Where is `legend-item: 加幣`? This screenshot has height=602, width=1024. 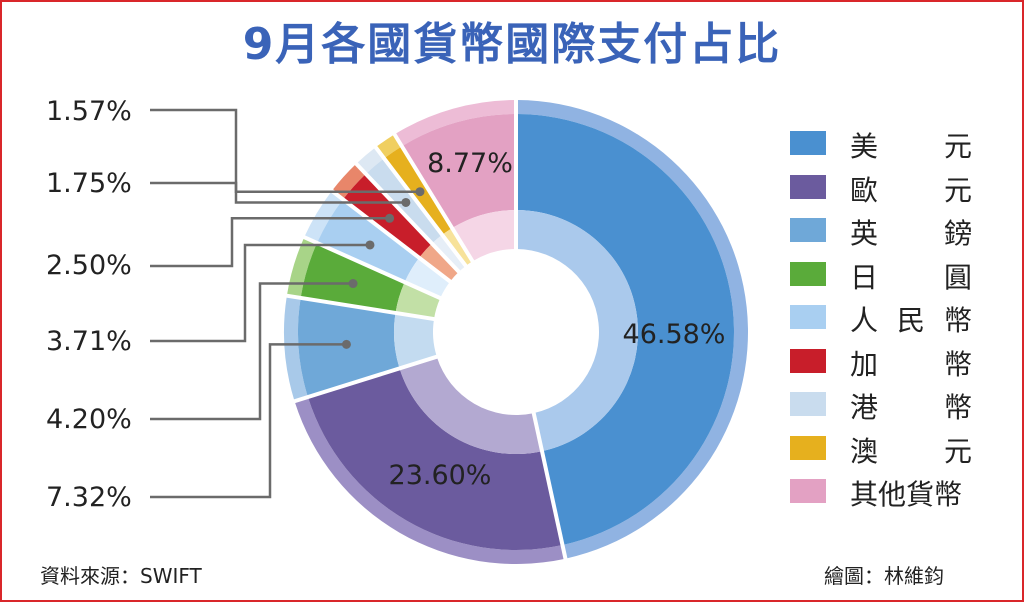
legend-item: 加幣 is located at coordinates (890, 363).